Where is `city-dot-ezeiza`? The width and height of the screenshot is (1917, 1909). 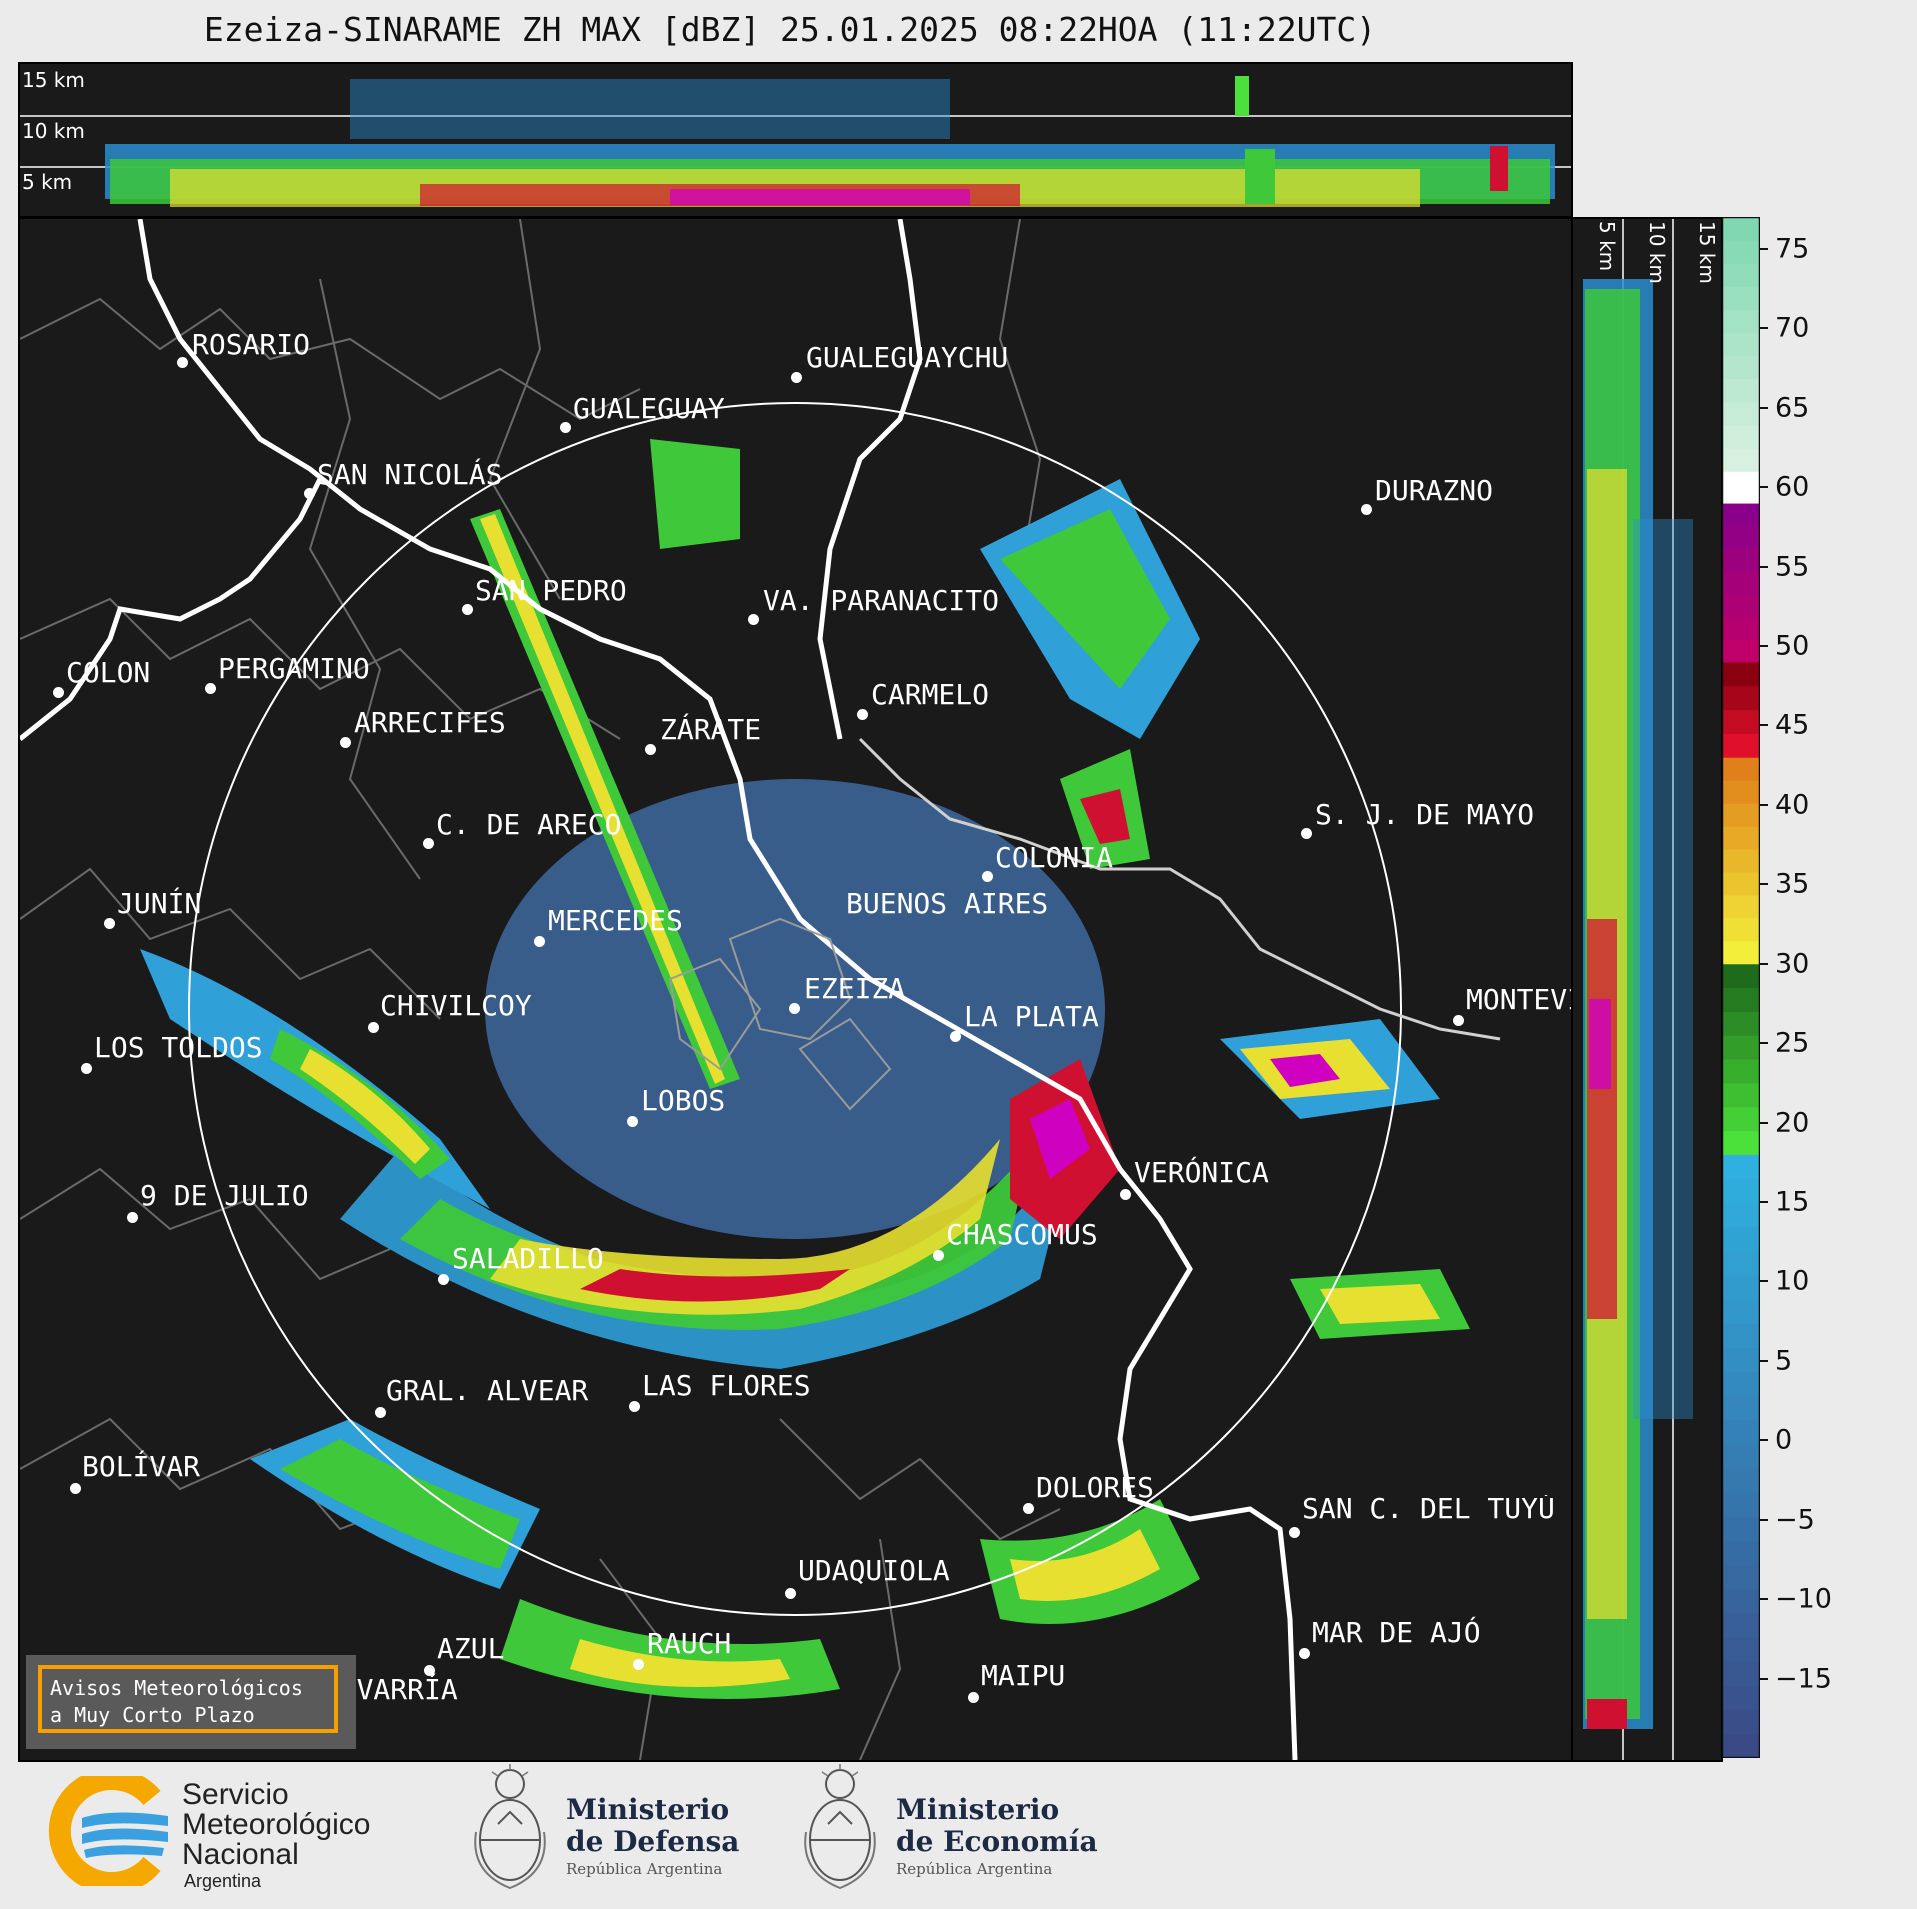
city-dot-ezeiza is located at coordinates (794, 1008).